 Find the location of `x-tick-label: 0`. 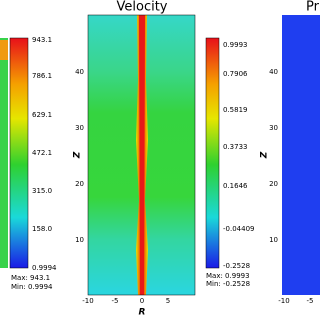

x-tick-label: 0 is located at coordinates (142, 301).